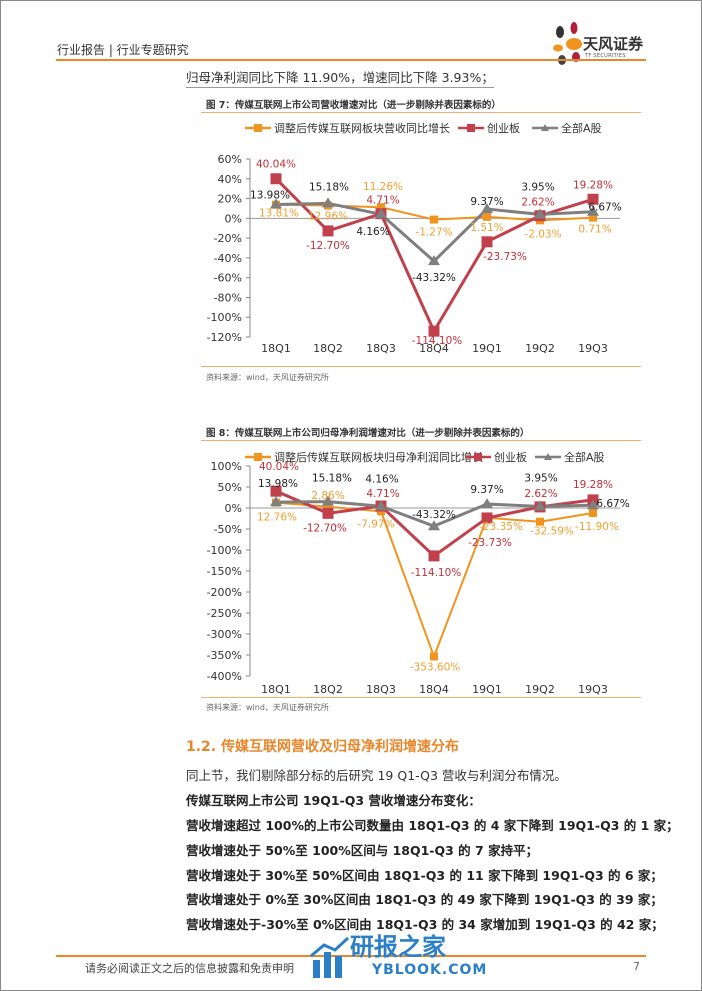  I want to click on logo-subtitle: TF SECURITIES, so click(605, 56).